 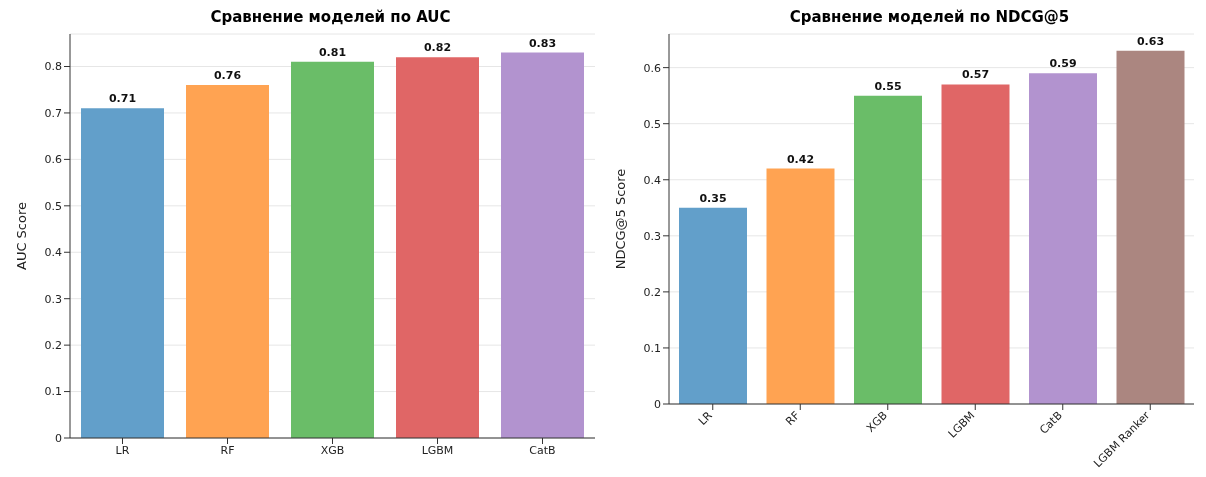 What do you see at coordinates (888, 86) in the screenshot?
I see `data-label: 0.55` at bounding box center [888, 86].